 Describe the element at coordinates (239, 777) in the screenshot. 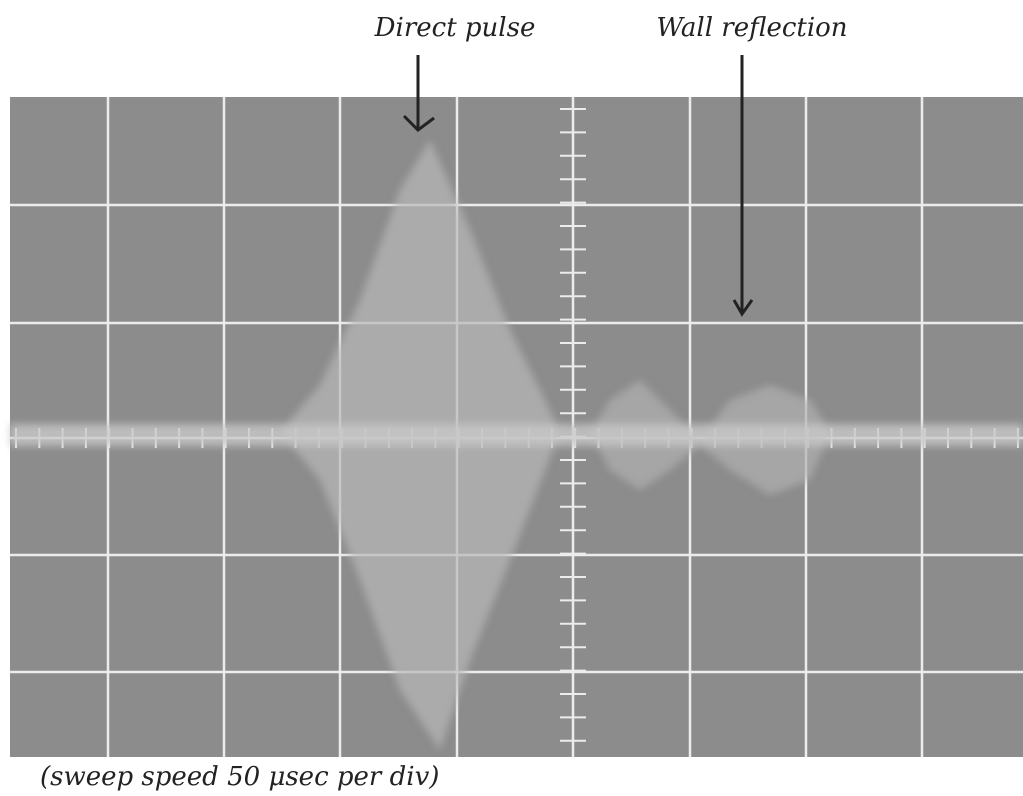

I see `caption: (sweep speed 50 μsec per div)` at that location.